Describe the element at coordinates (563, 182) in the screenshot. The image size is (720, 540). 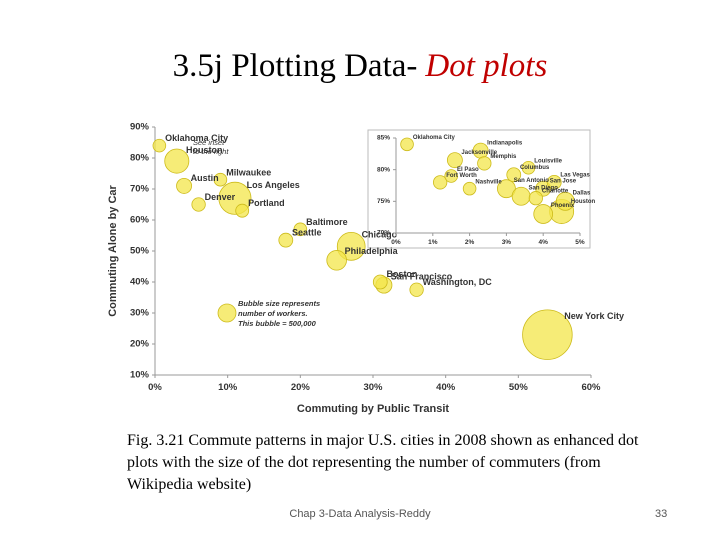
I see `city-label: San Jose` at that location.